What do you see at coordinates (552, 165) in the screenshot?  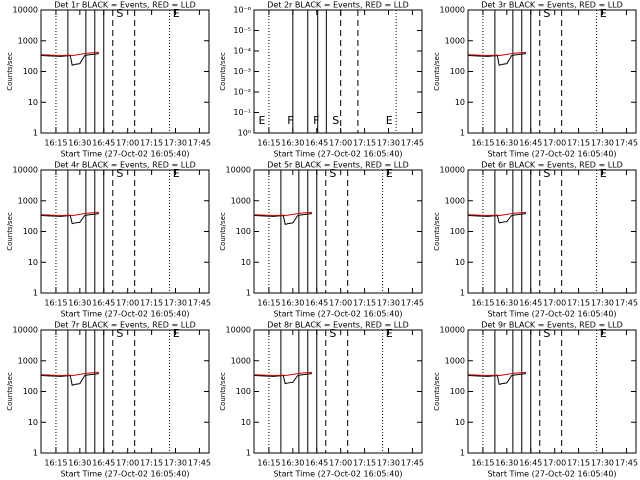 I see `chart-title: Det 6r BLACK = Events, RED = LLD` at bounding box center [552, 165].